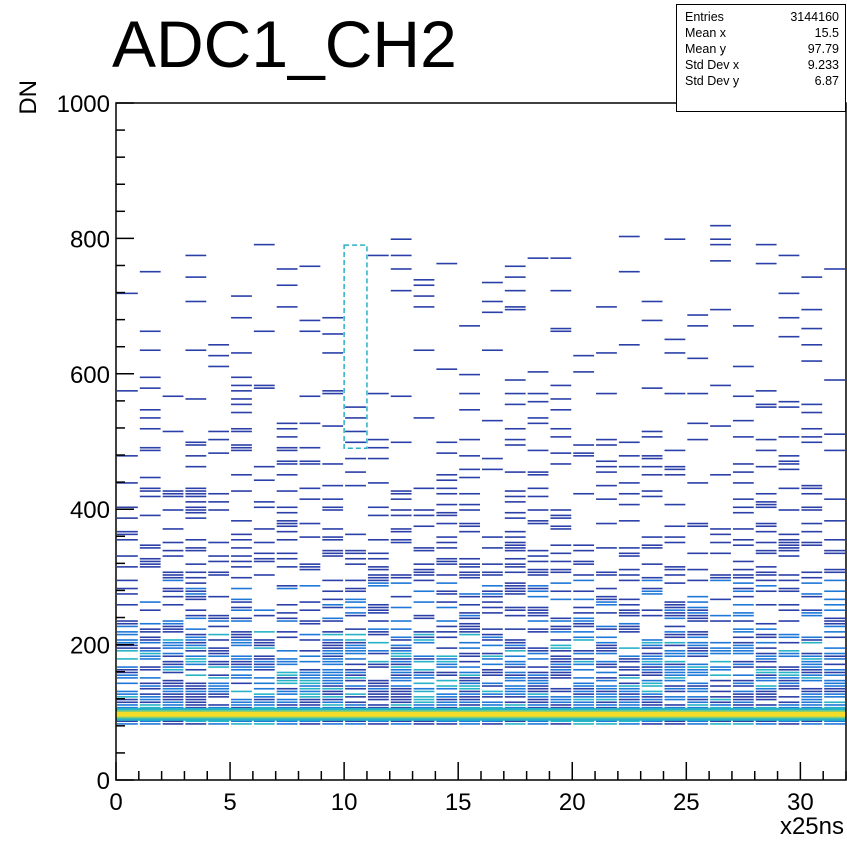  Describe the element at coordinates (344, 802) in the screenshot. I see `x-tick-label: 10` at that location.